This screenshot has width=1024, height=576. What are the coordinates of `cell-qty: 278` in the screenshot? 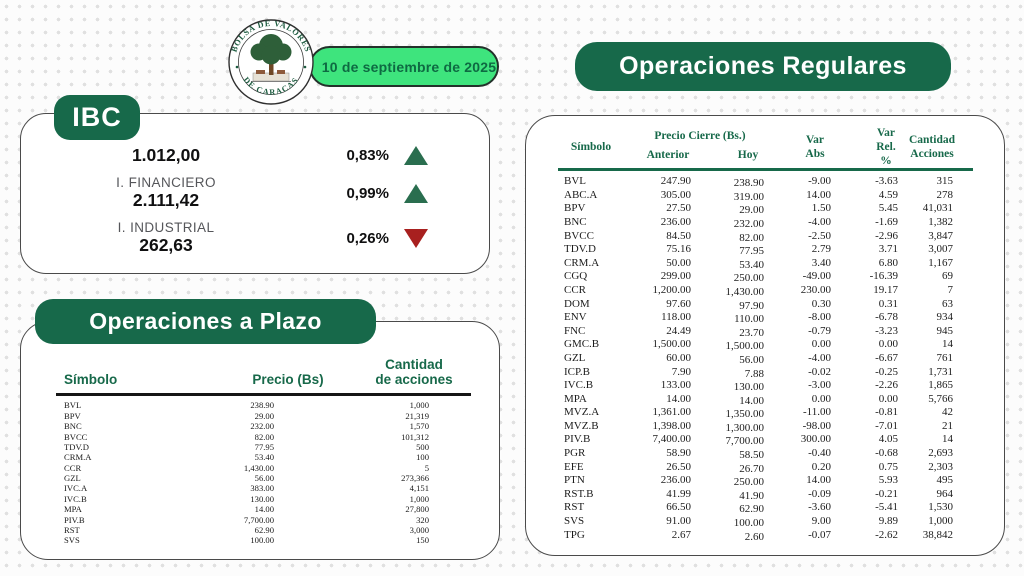 It's located at (945, 194).